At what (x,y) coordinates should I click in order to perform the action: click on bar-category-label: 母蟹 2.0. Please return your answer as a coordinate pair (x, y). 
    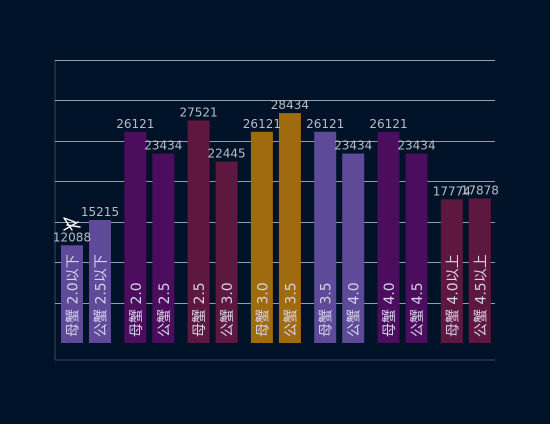
    Looking at the image, I should click on (137, 309).